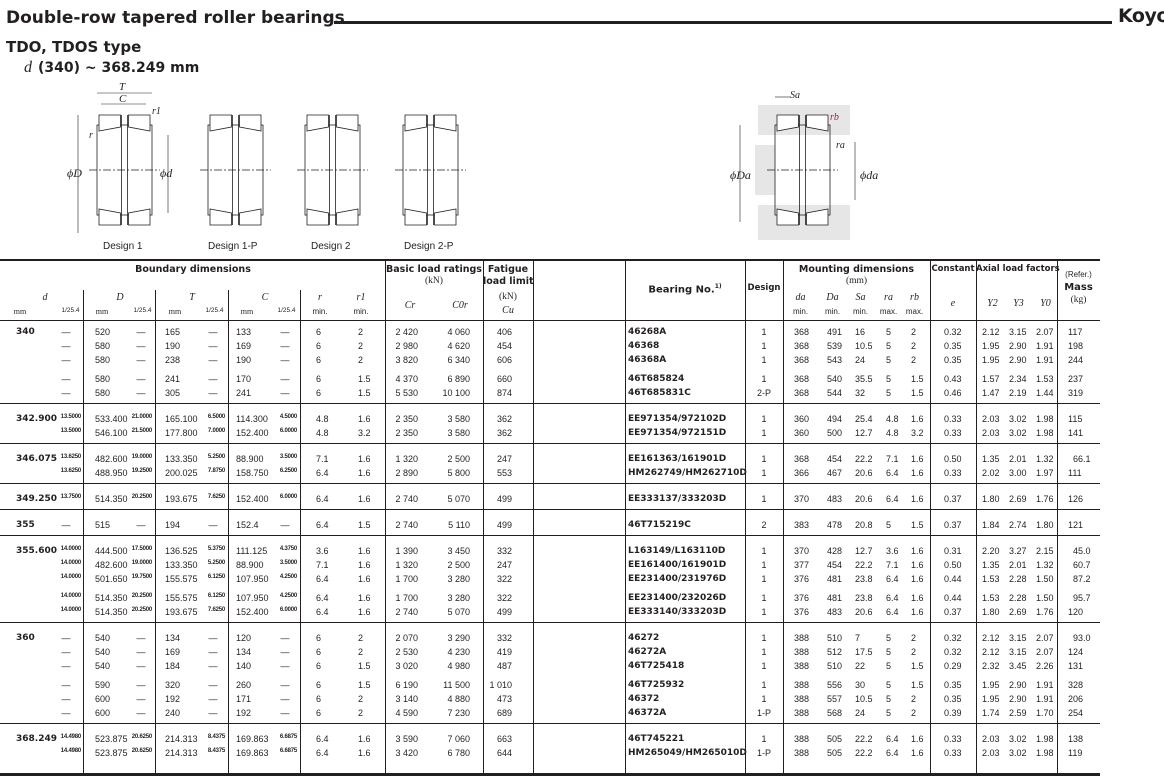  Describe the element at coordinates (252, 419) in the screenshot. I see `cell-C: 114.300` at that location.